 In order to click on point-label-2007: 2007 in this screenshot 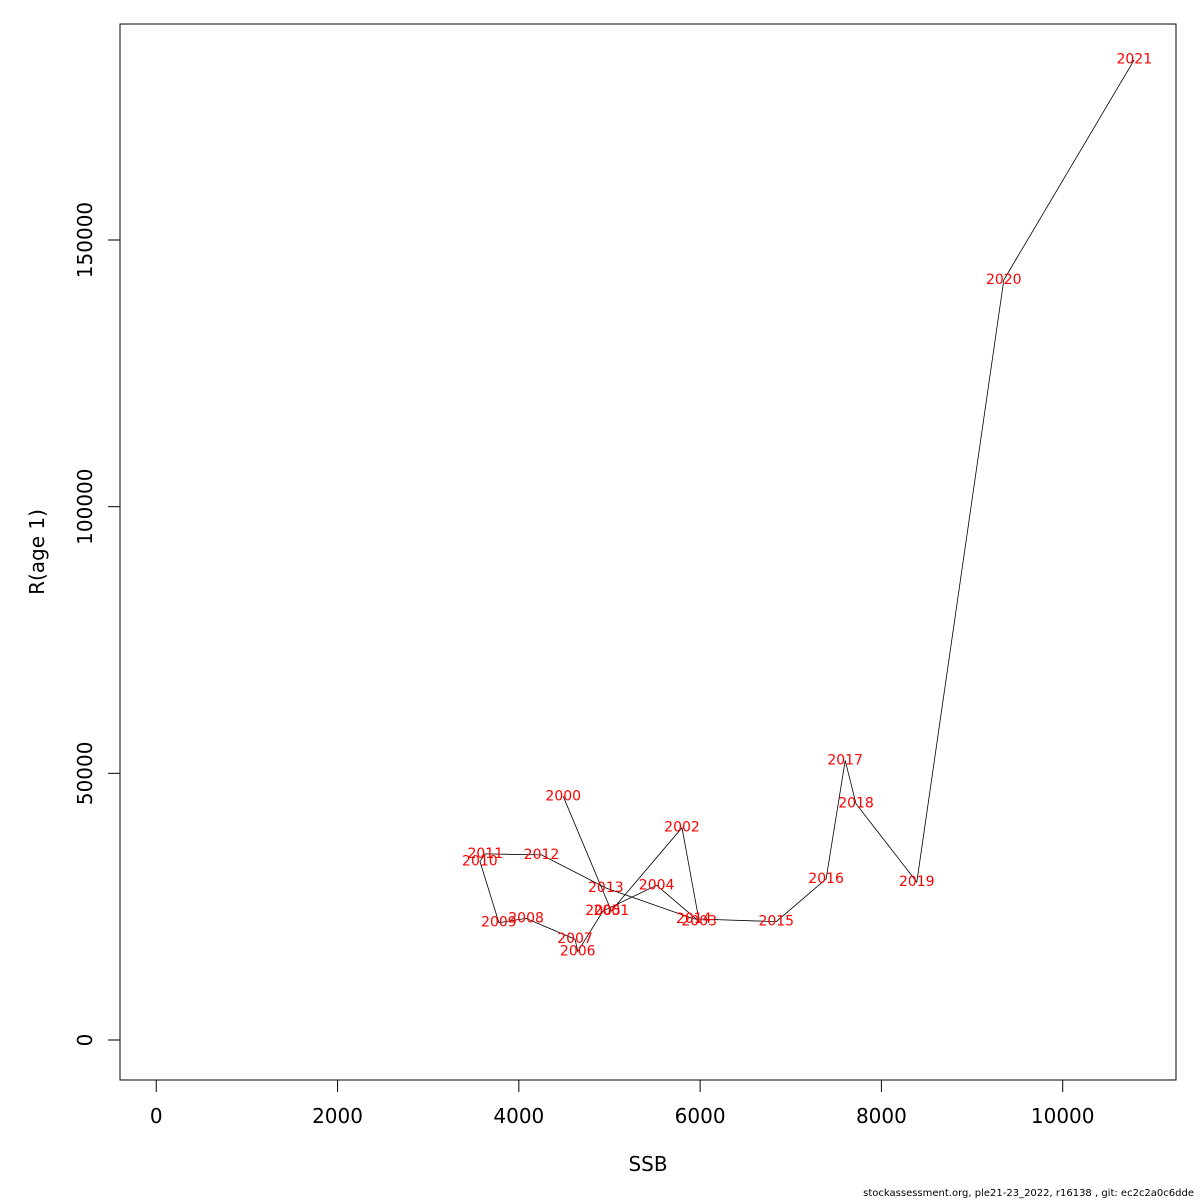, I will do `click(575, 939)`.